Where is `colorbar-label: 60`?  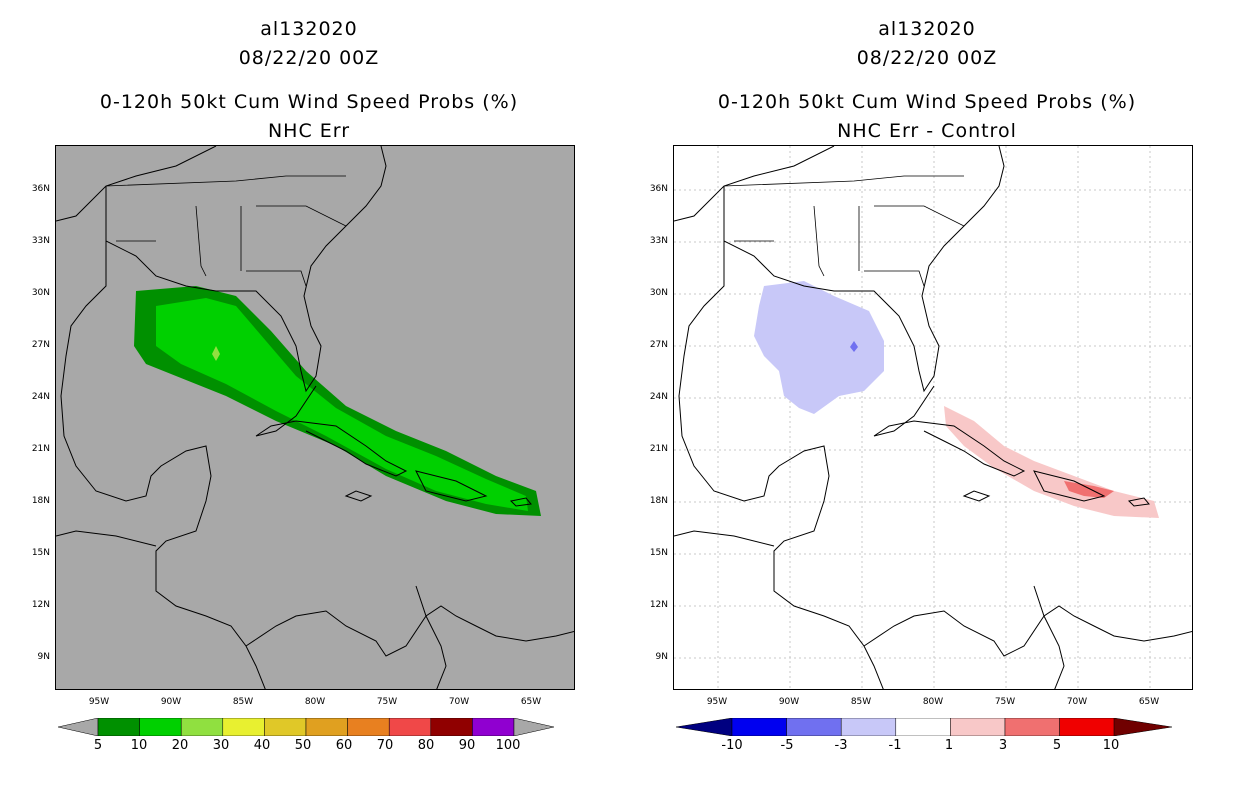
colorbar-label: 60 is located at coordinates (344, 745).